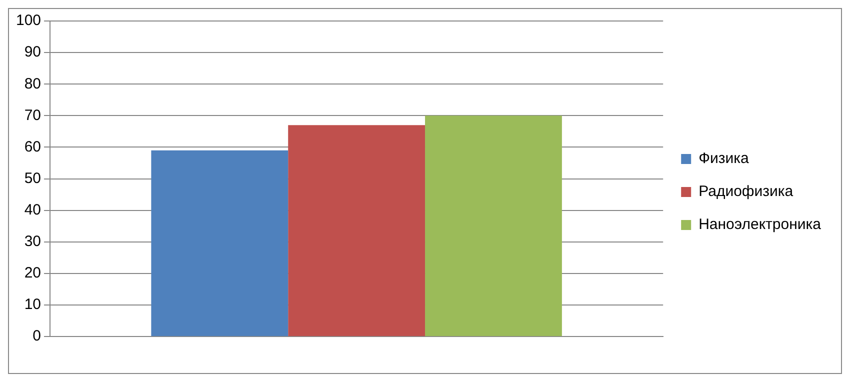 The image size is (850, 382). What do you see at coordinates (37, 336) in the screenshot?
I see `y-tick-label: 0` at bounding box center [37, 336].